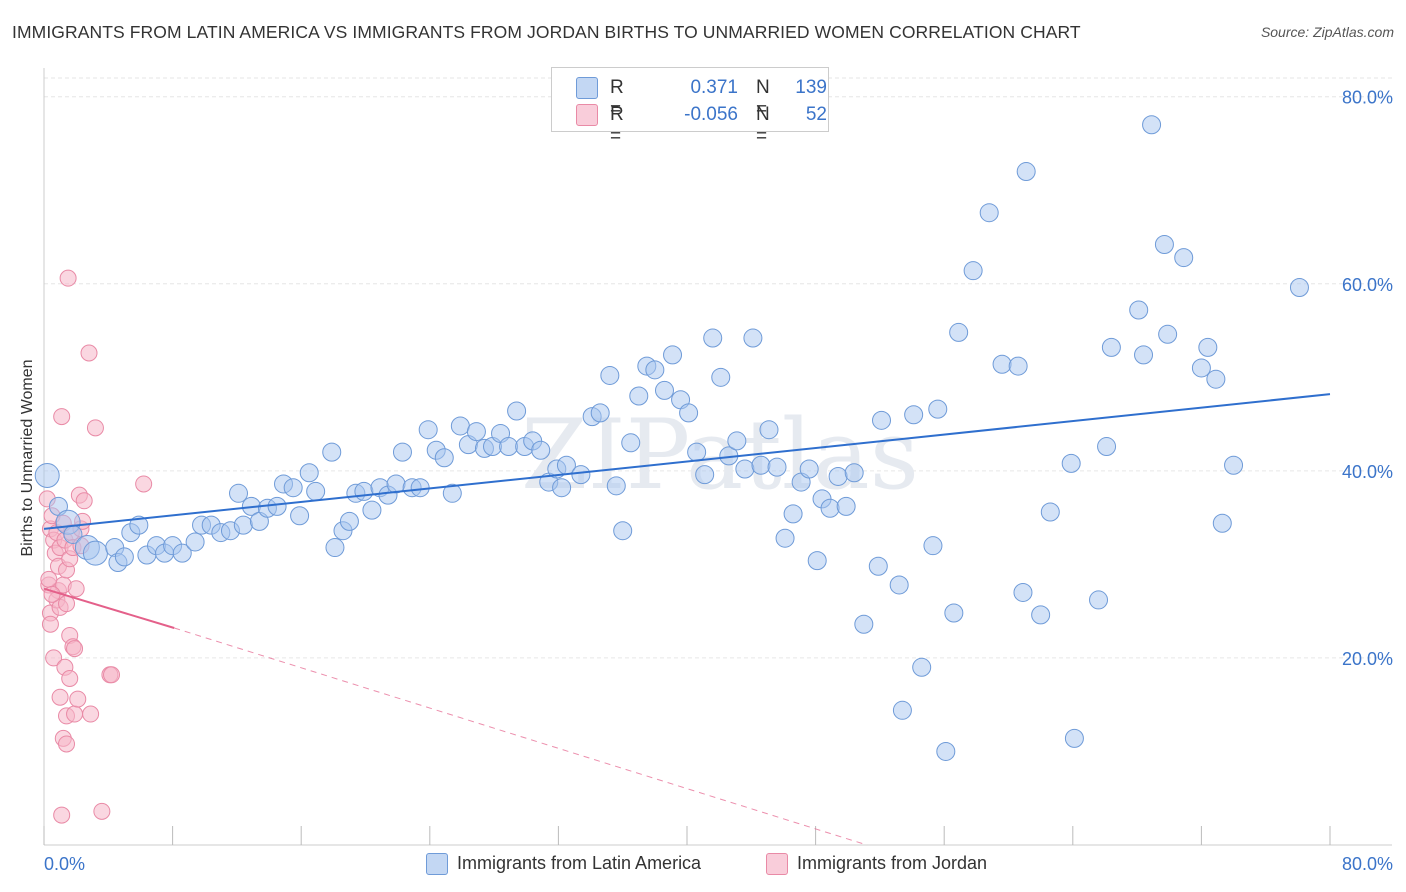  What do you see at coordinates (587, 88) in the screenshot?
I see `legend-swatch-blue` at bounding box center [587, 88].